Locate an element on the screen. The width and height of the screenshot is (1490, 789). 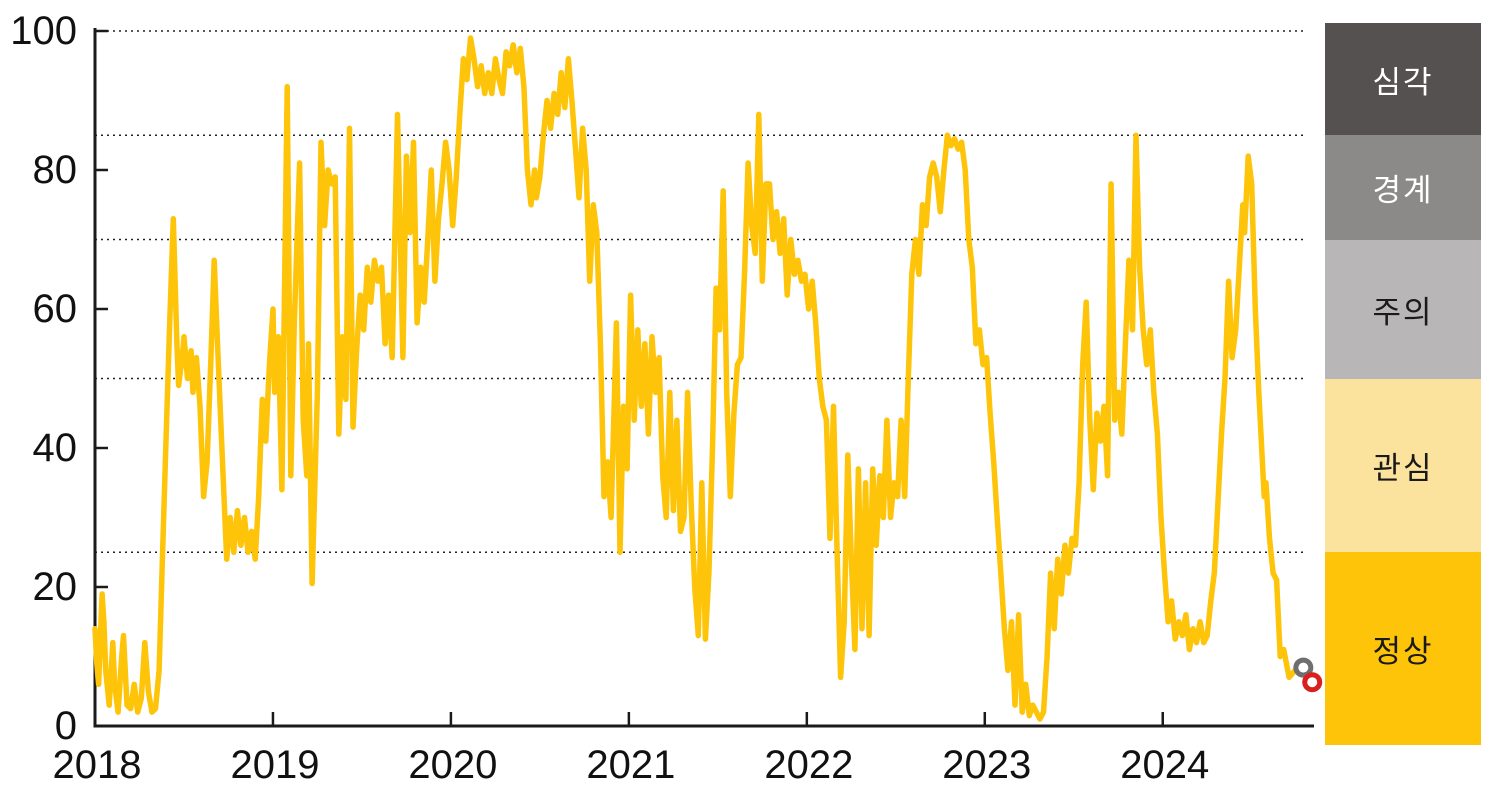
legend-zone-label: 정상 is located at coordinates (1403, 652).